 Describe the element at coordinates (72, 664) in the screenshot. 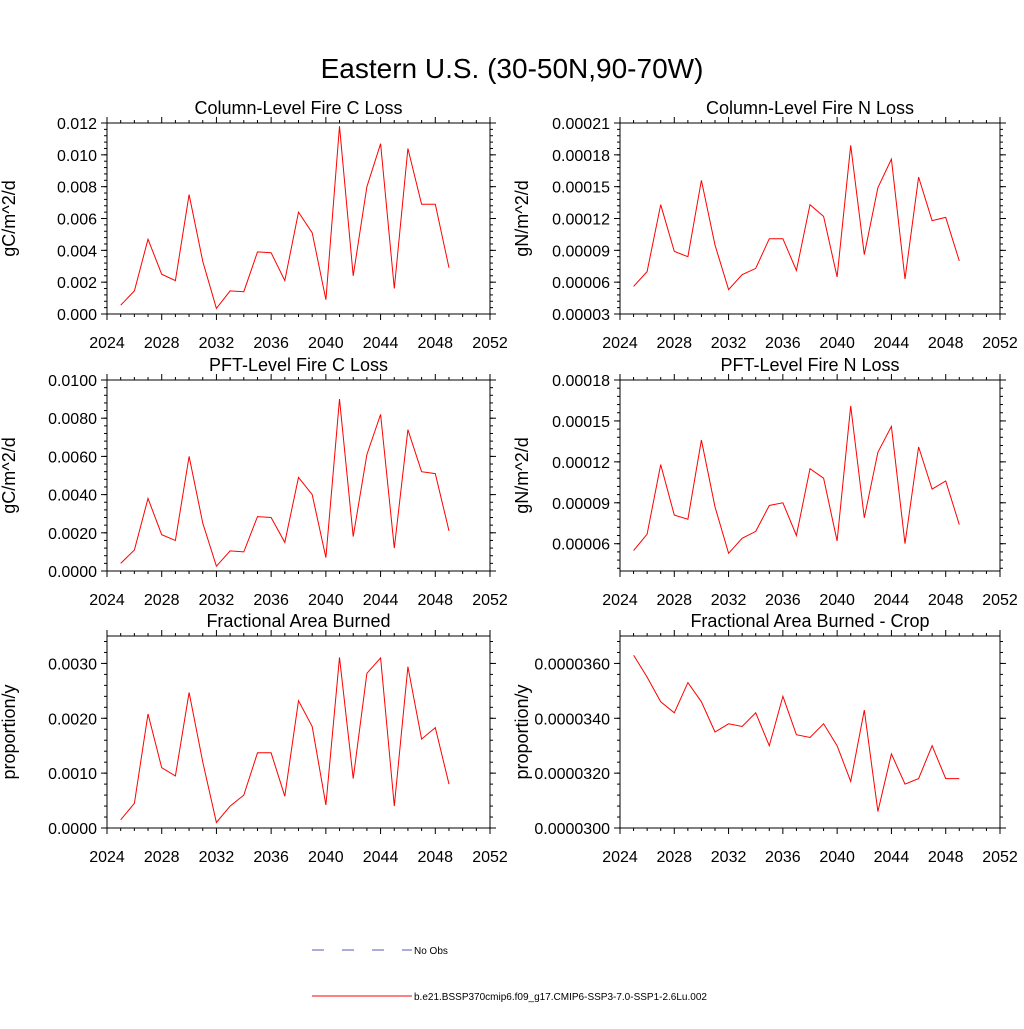

I see `y-tick-label: 0.0030` at that location.